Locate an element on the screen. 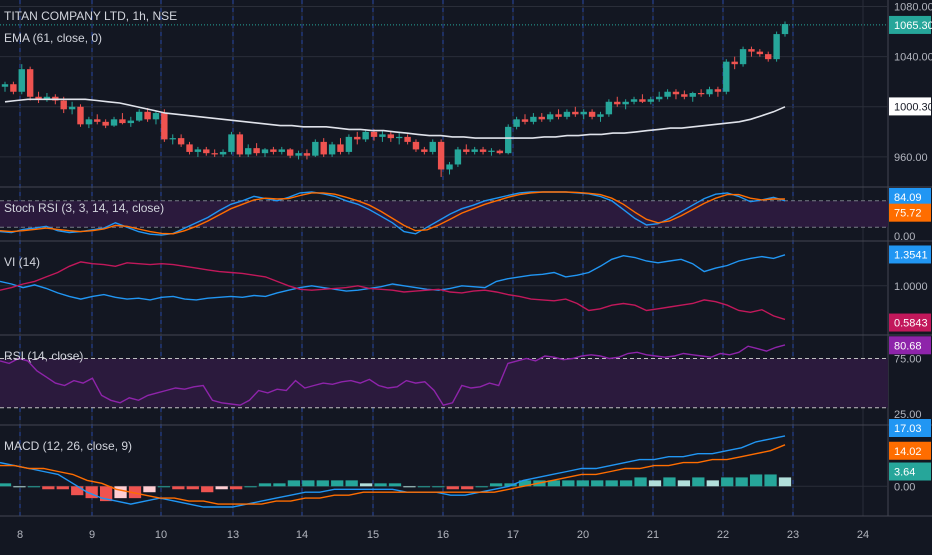 The height and width of the screenshot is (555, 932). vi-plus-label-bg is located at coordinates (910, 254).